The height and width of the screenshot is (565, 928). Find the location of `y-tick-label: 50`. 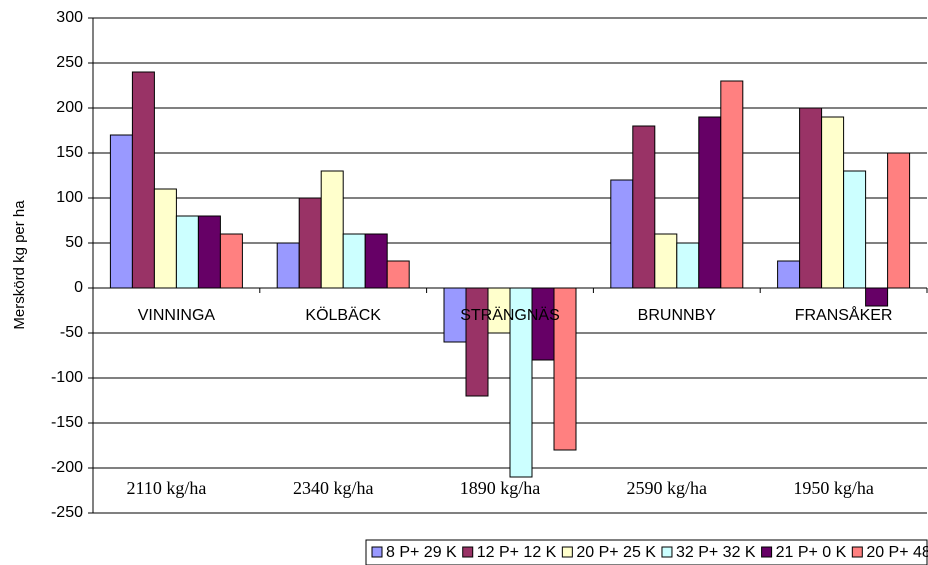

y-tick-label: 50 is located at coordinates (74, 242).